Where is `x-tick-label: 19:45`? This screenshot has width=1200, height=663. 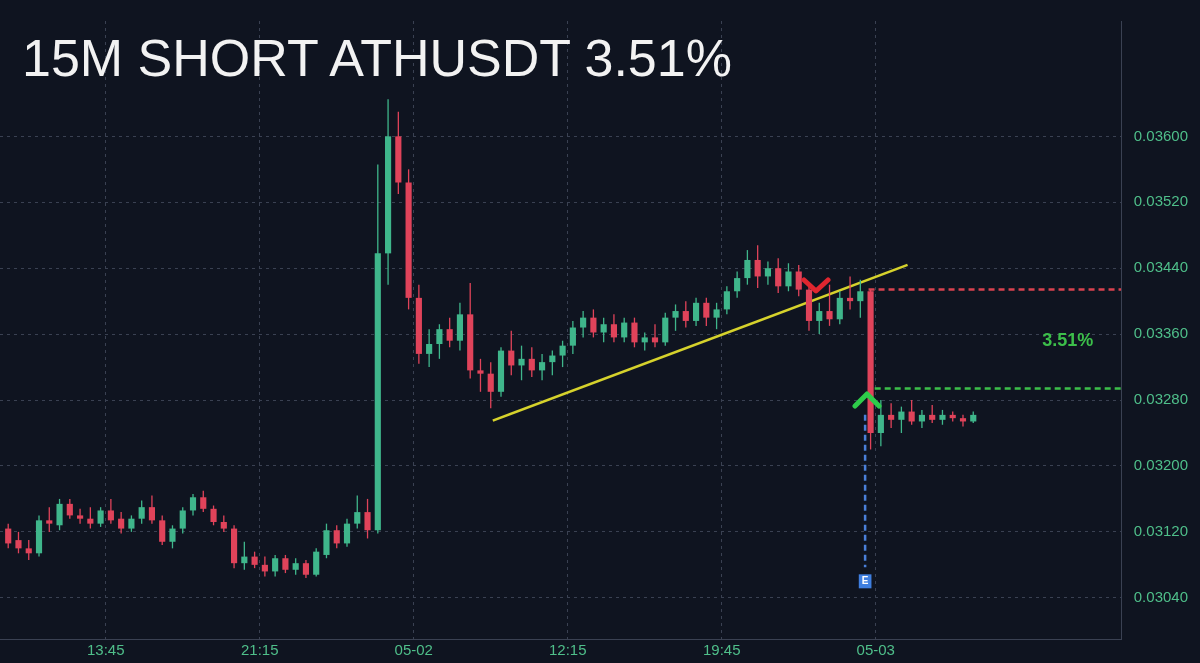 x-tick-label: 19:45 is located at coordinates (721, 650).